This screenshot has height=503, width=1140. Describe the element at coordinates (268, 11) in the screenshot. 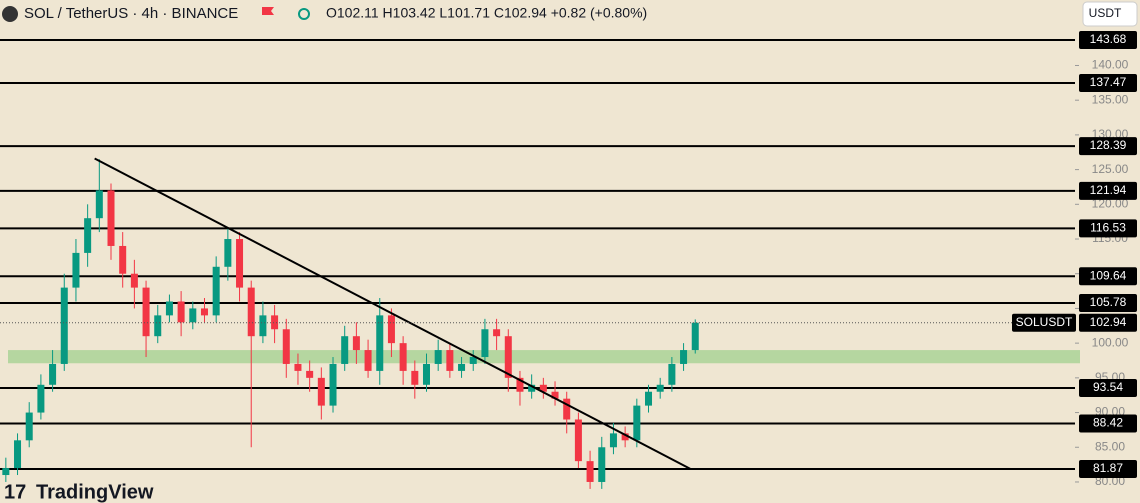

I see `flag-icon` at that location.